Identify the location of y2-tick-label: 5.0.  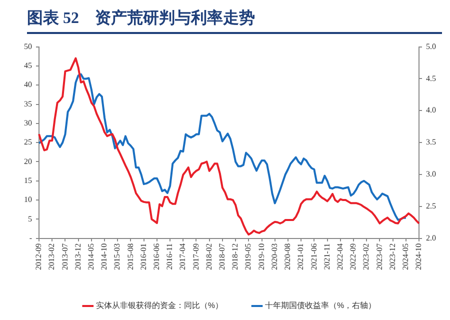
(431, 46).